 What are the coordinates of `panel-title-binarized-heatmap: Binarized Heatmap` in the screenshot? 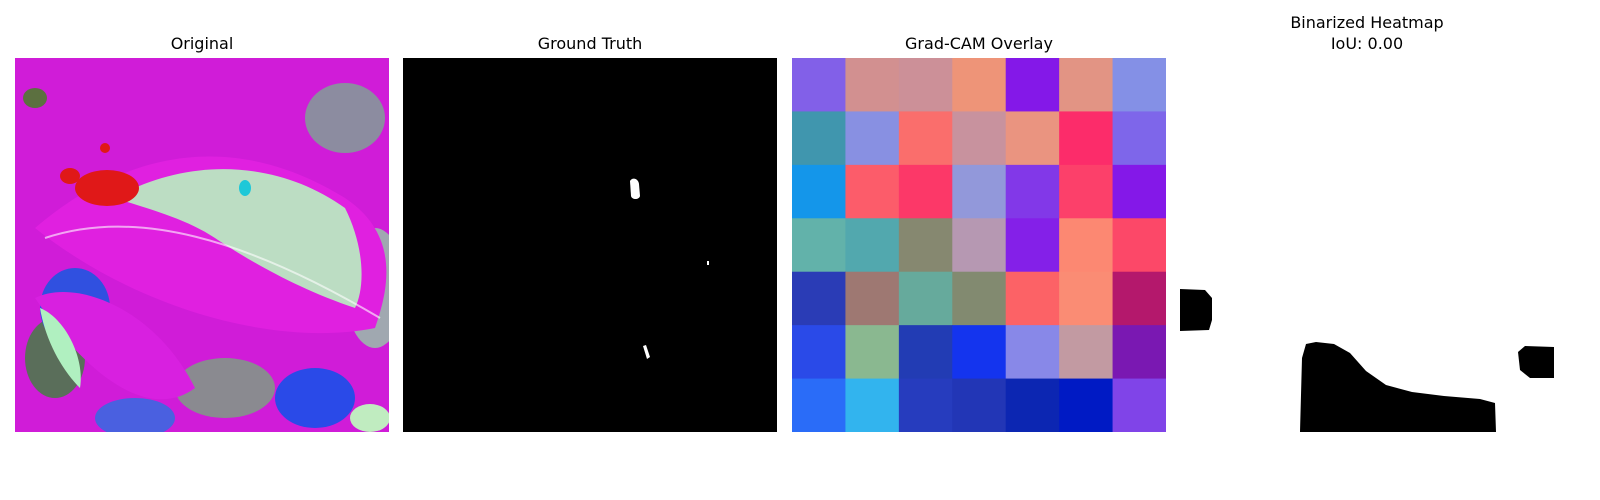 It's located at (1367, 22).